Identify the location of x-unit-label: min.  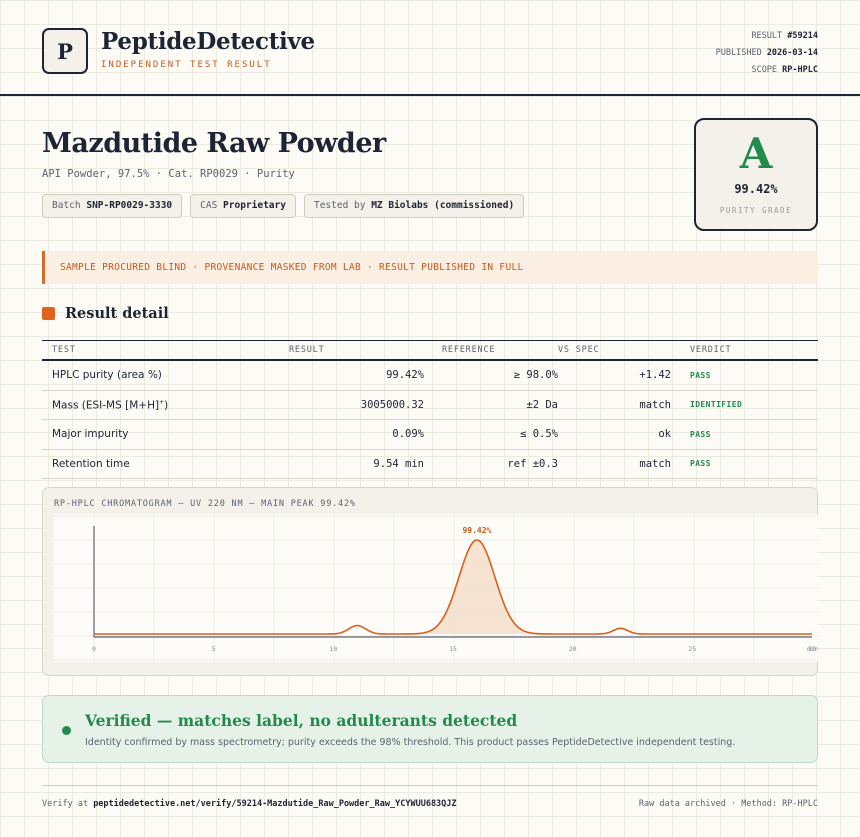
(812, 649).